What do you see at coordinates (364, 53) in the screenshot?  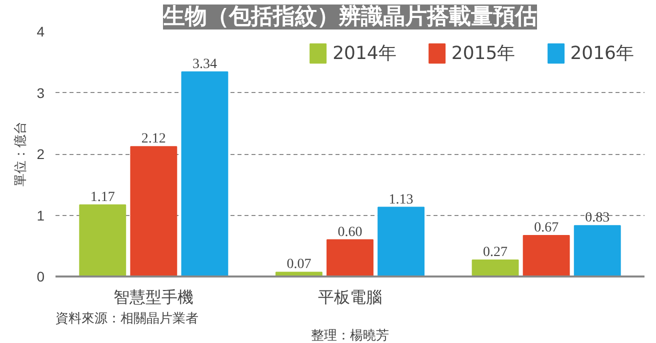 I see `legend-label: 2014年` at bounding box center [364, 53].